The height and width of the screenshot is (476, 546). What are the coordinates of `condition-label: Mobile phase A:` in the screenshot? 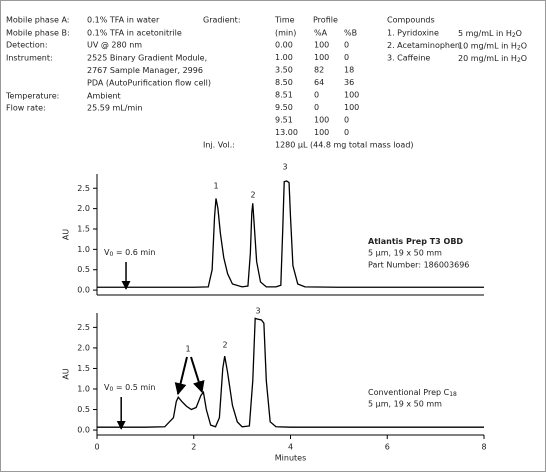 It's located at (38, 20).